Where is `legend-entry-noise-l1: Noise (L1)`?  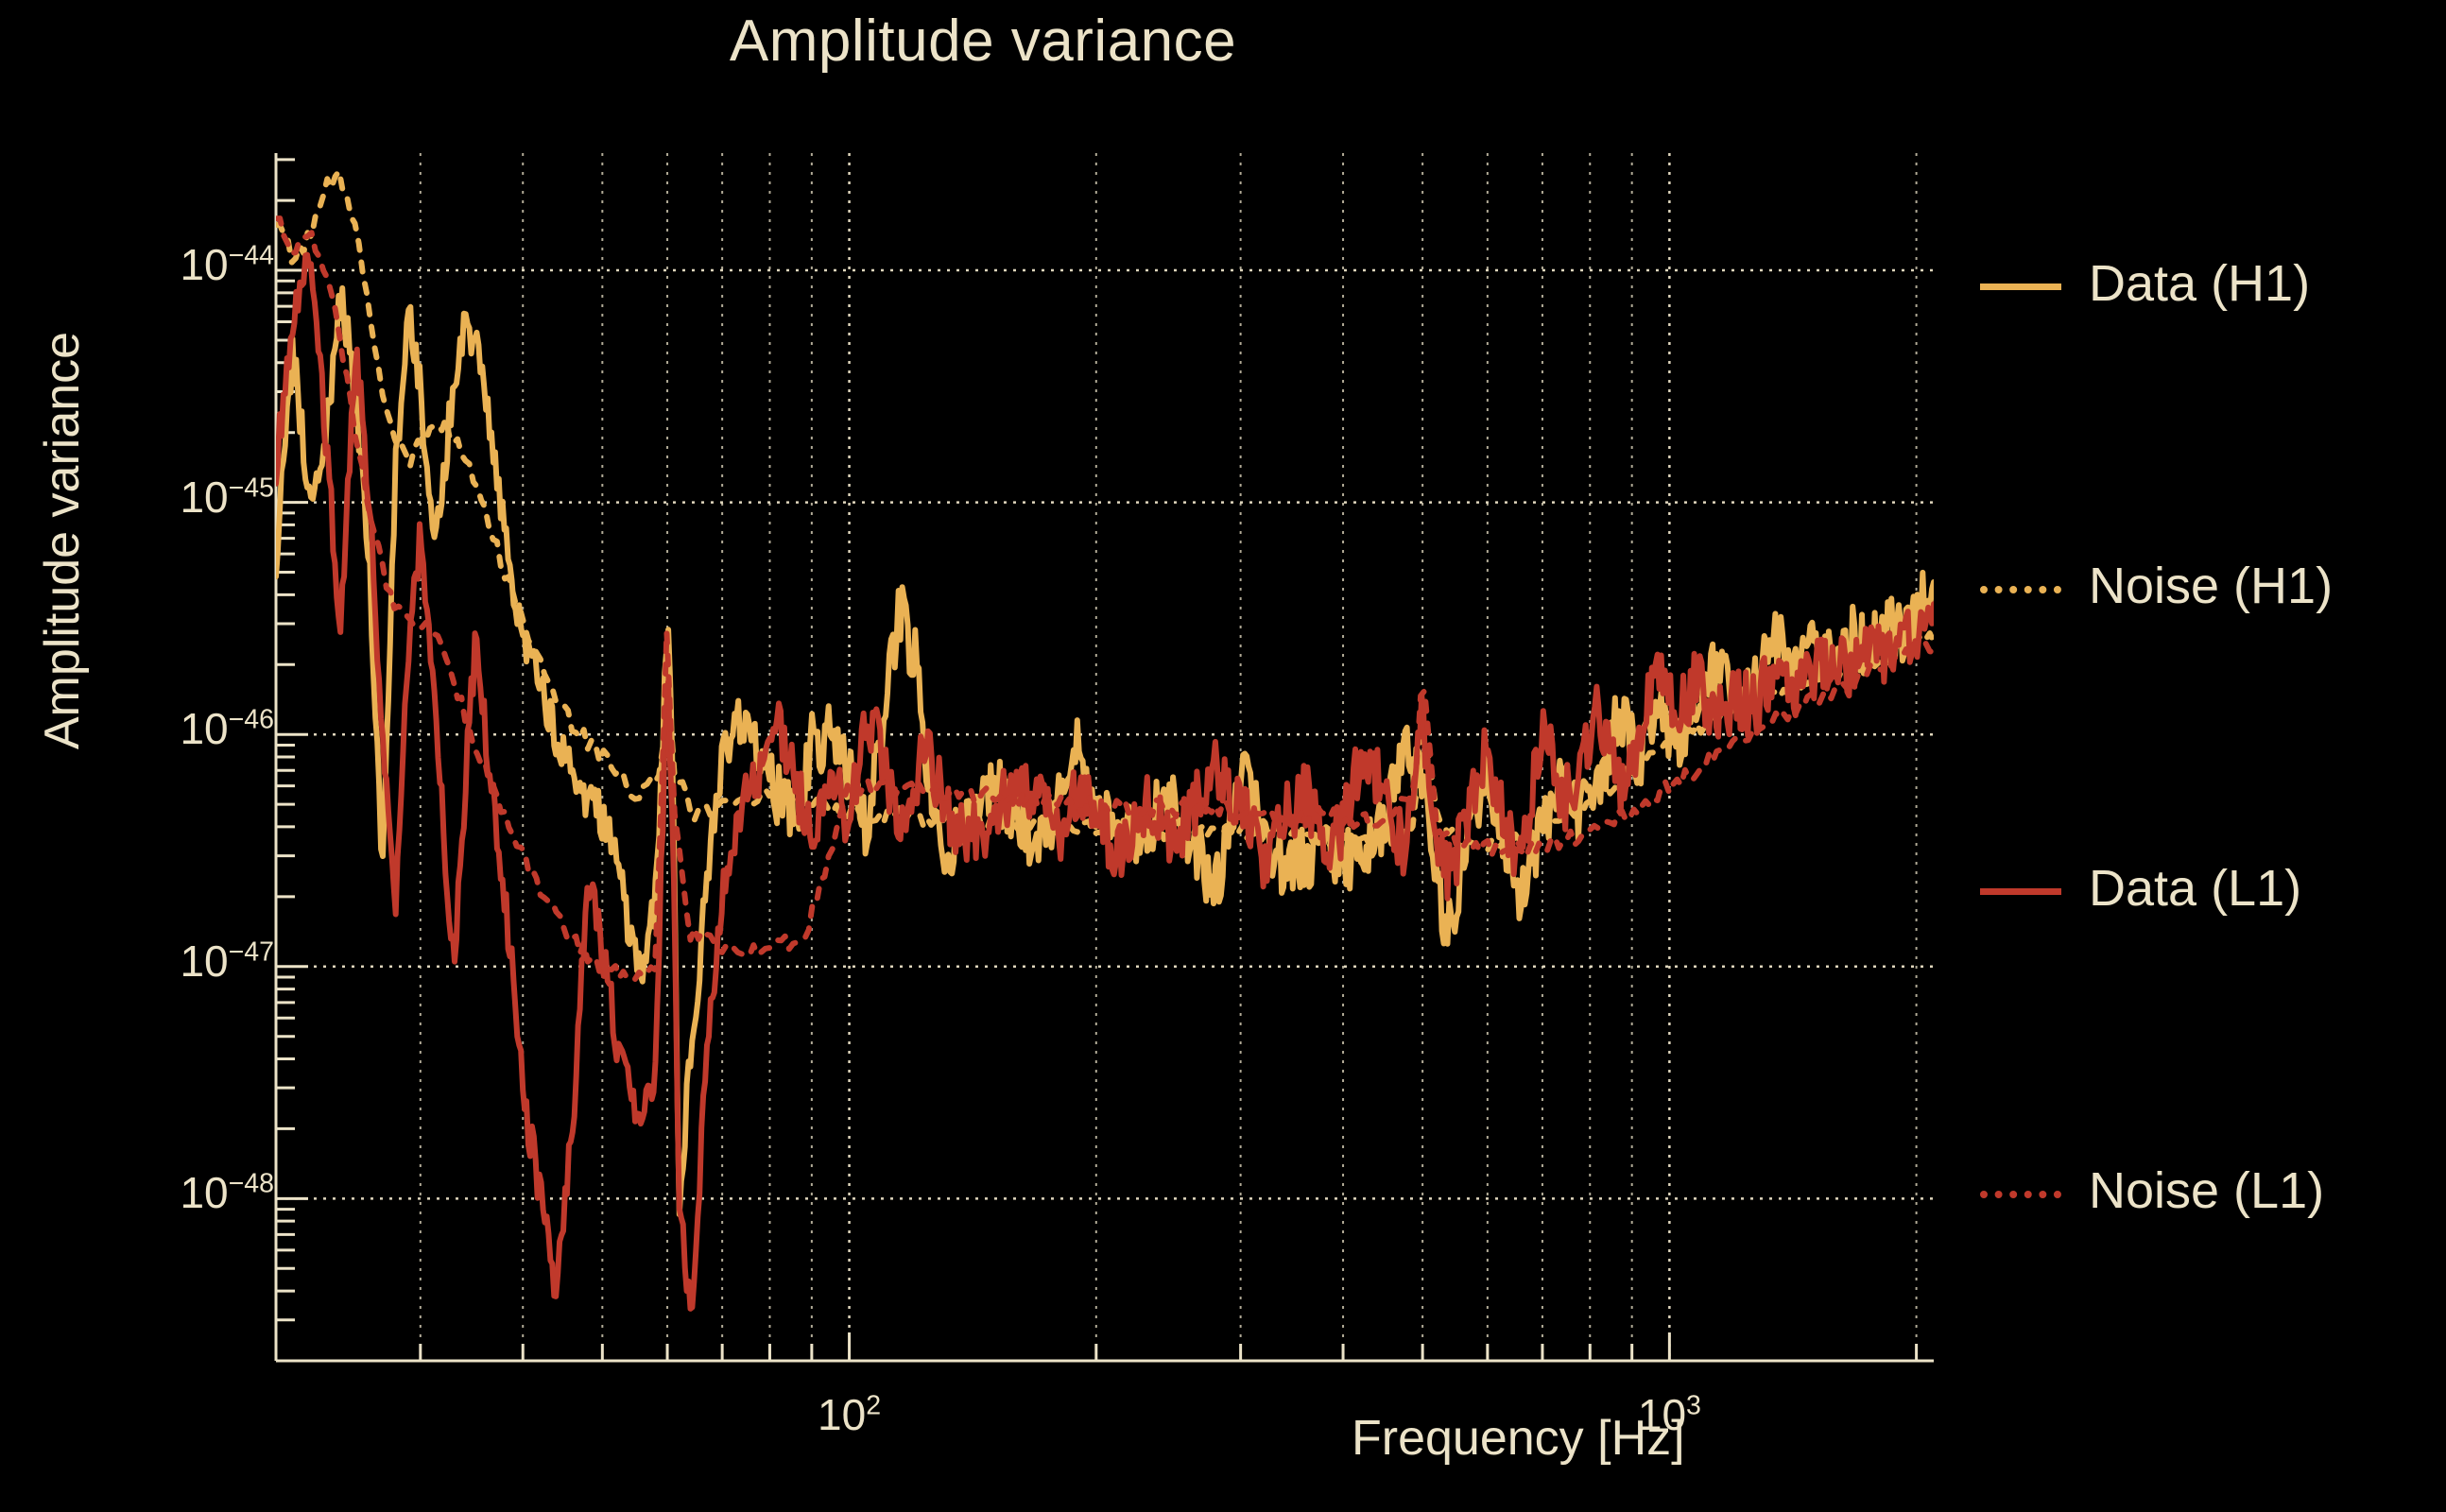
legend-entry-noise-l1: Noise (L1) is located at coordinates (2150, 1191).